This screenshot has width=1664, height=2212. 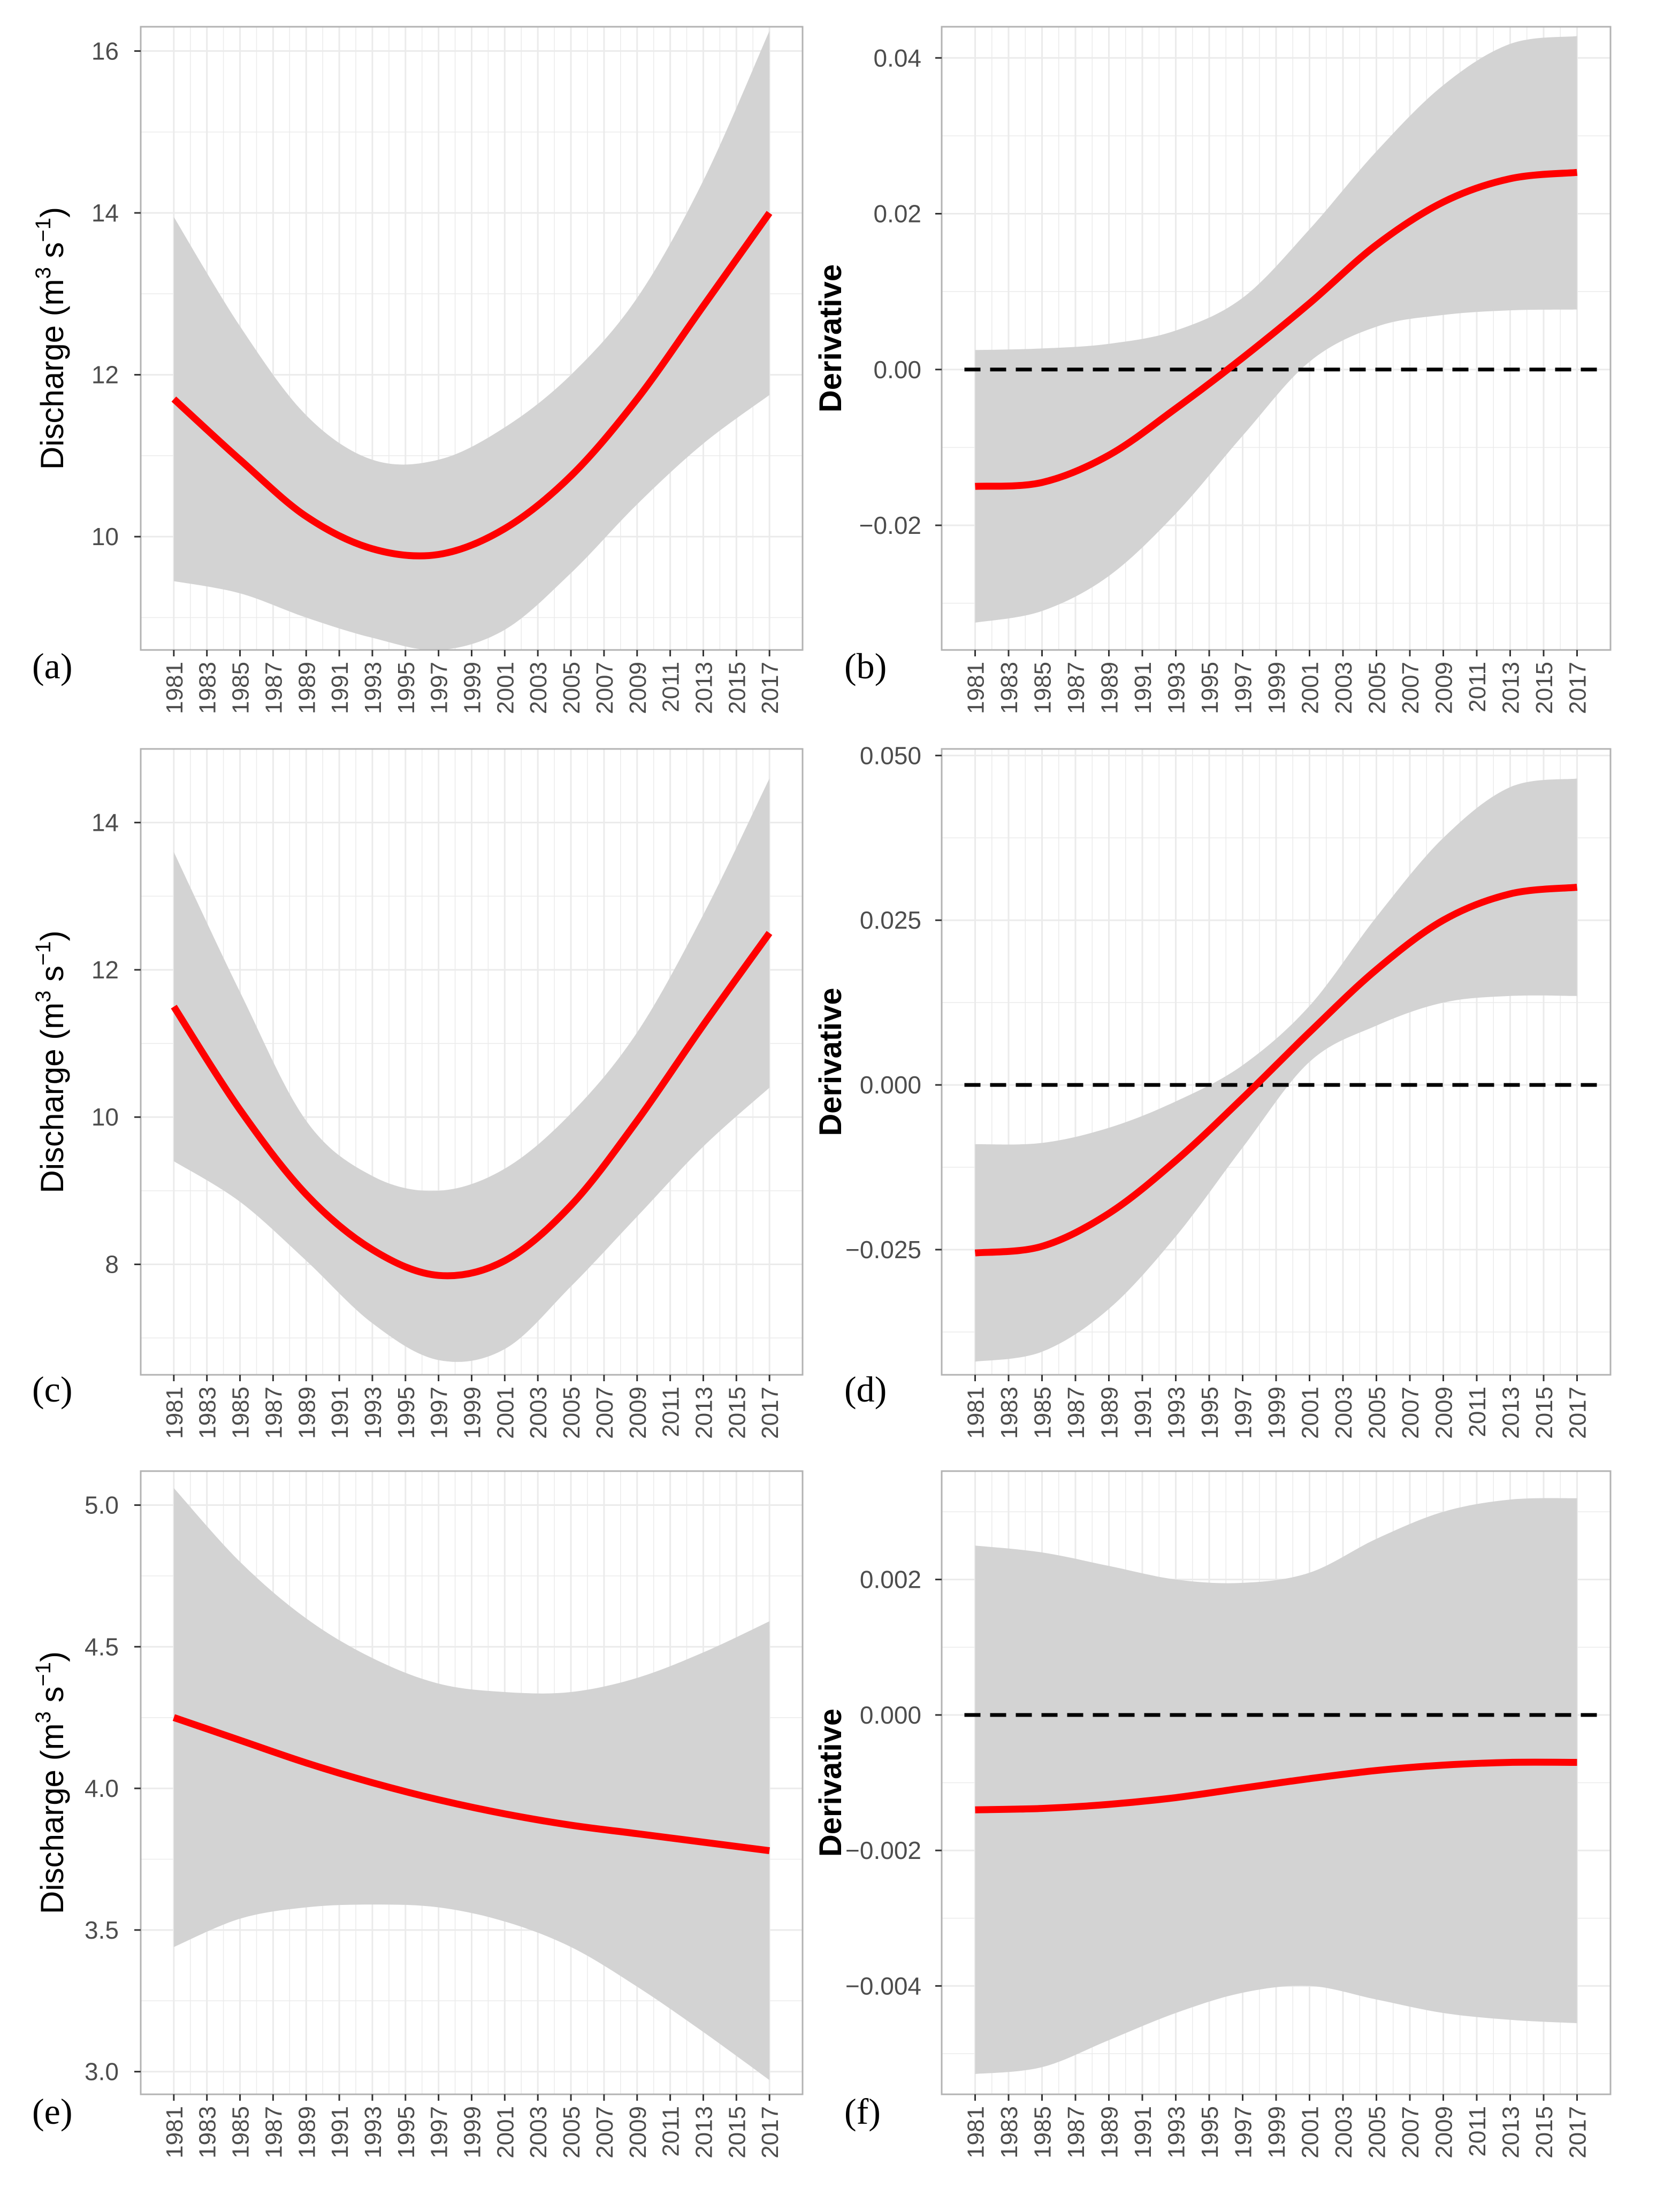 What do you see at coordinates (890, 525) in the screenshot?
I see `y-tick-label: −0.02` at bounding box center [890, 525].